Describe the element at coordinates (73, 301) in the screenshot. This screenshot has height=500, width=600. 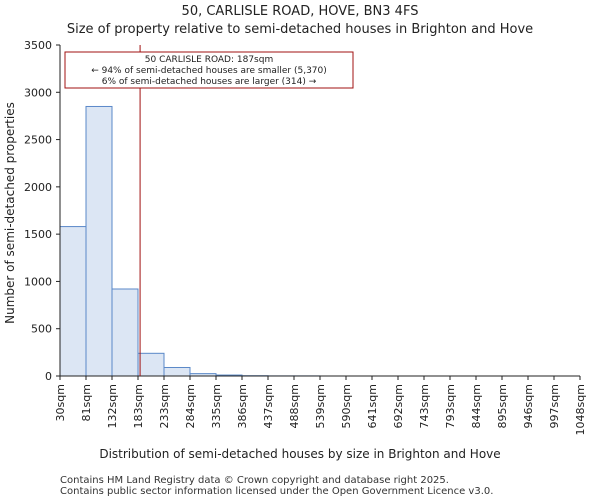
I see `bar-30sqm` at that location.